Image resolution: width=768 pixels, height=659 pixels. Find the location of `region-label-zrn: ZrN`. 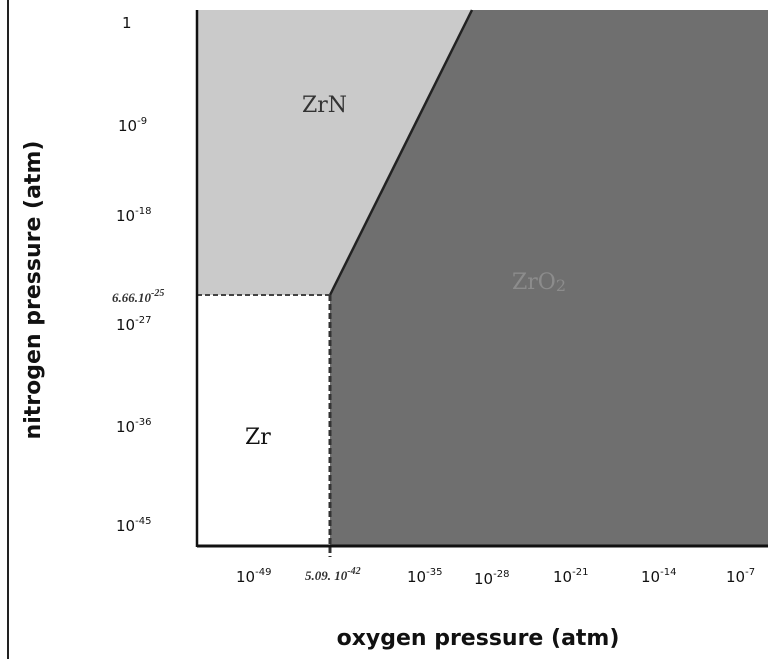

region-label-zrn: ZrN is located at coordinates (324, 105).